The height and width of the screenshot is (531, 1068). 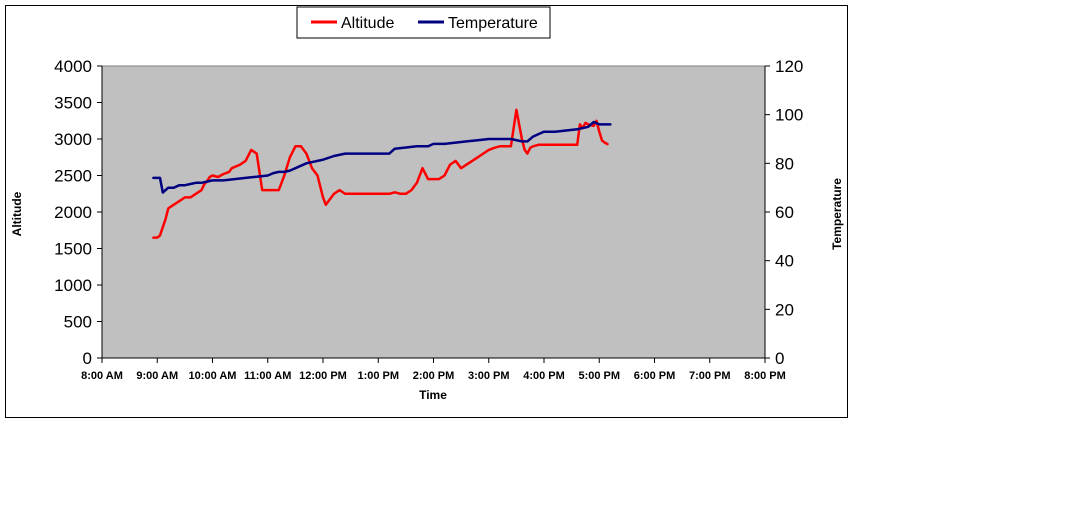 What do you see at coordinates (87, 358) in the screenshot?
I see `y-left-tick-label: 0` at bounding box center [87, 358].